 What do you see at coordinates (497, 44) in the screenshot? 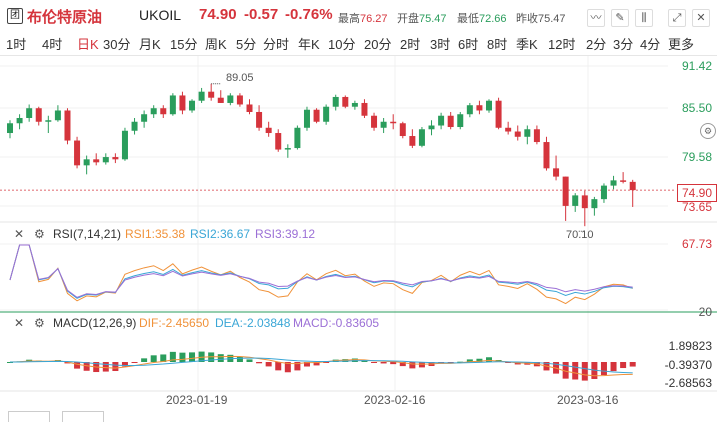
I see `tab-8h: 8时` at bounding box center [497, 44].